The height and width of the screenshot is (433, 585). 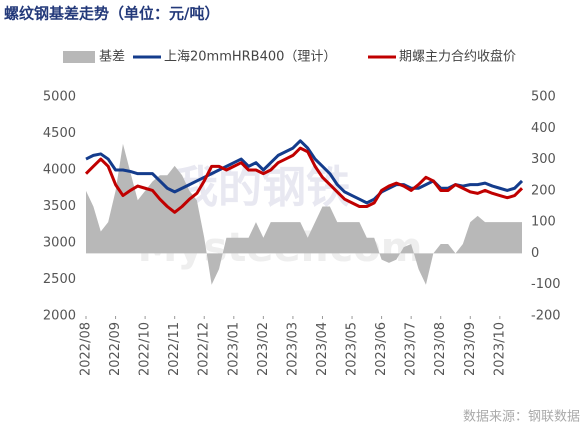 What do you see at coordinates (59, 206) in the screenshot?
I see `y-tick-label: 3500` at bounding box center [59, 206].